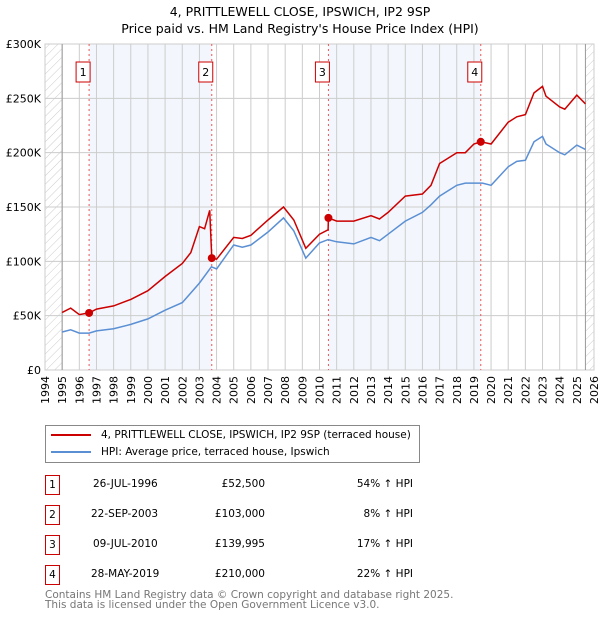 Image resolution: width=600 pixels, height=620 pixels. I want to click on x-tick-label: 2026, so click(594, 390).